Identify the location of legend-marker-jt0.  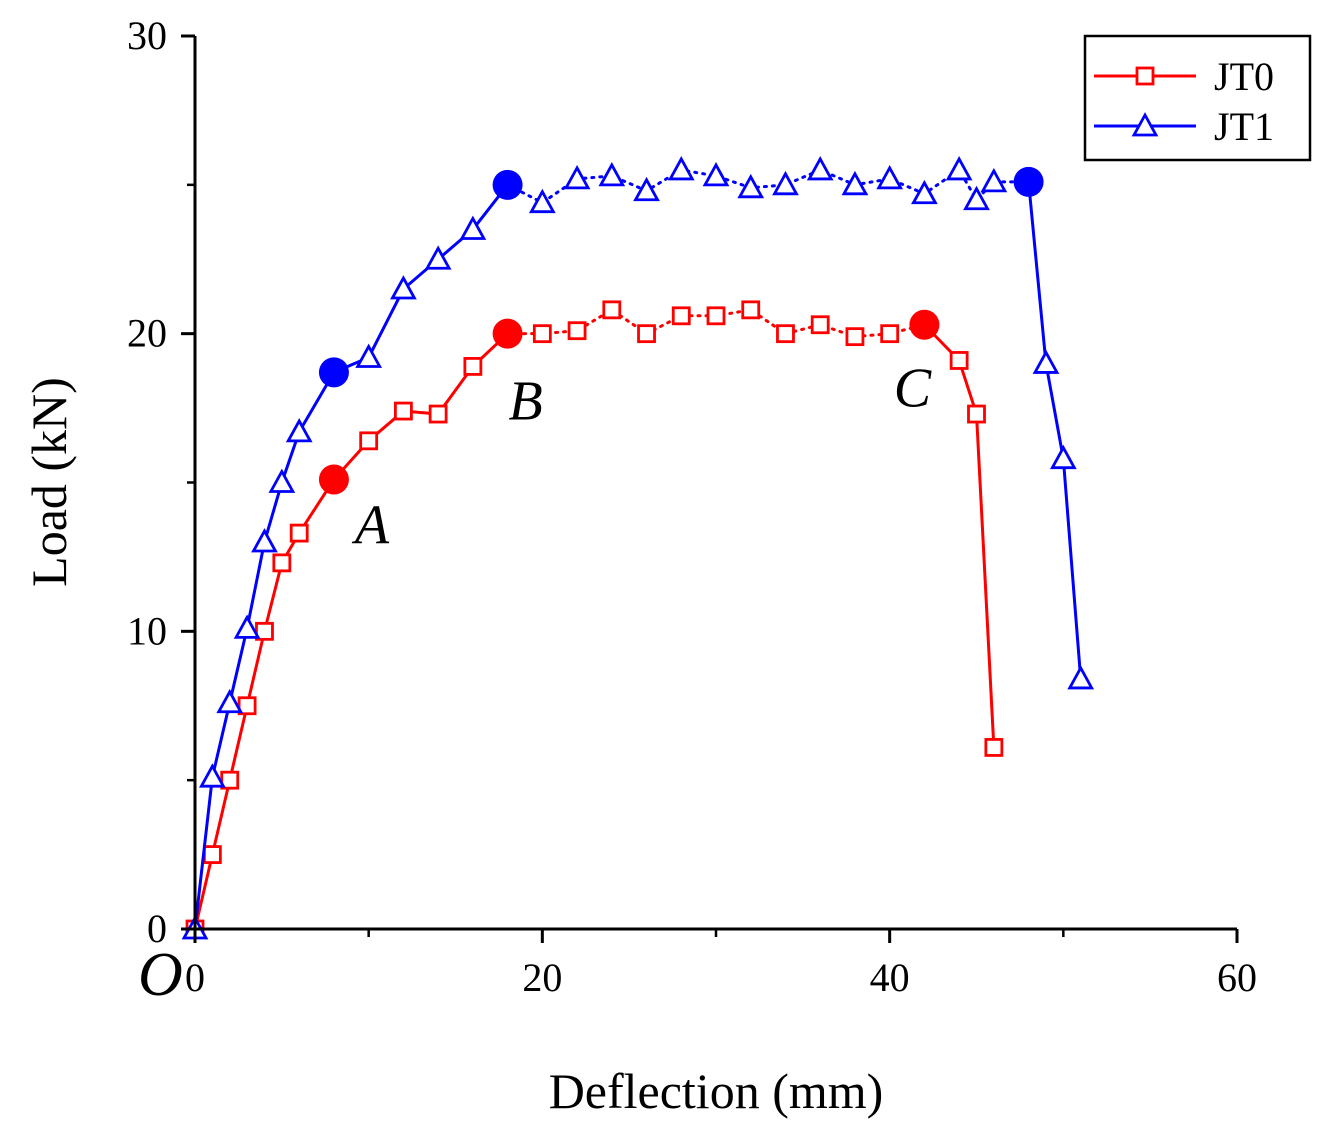
(1145, 76).